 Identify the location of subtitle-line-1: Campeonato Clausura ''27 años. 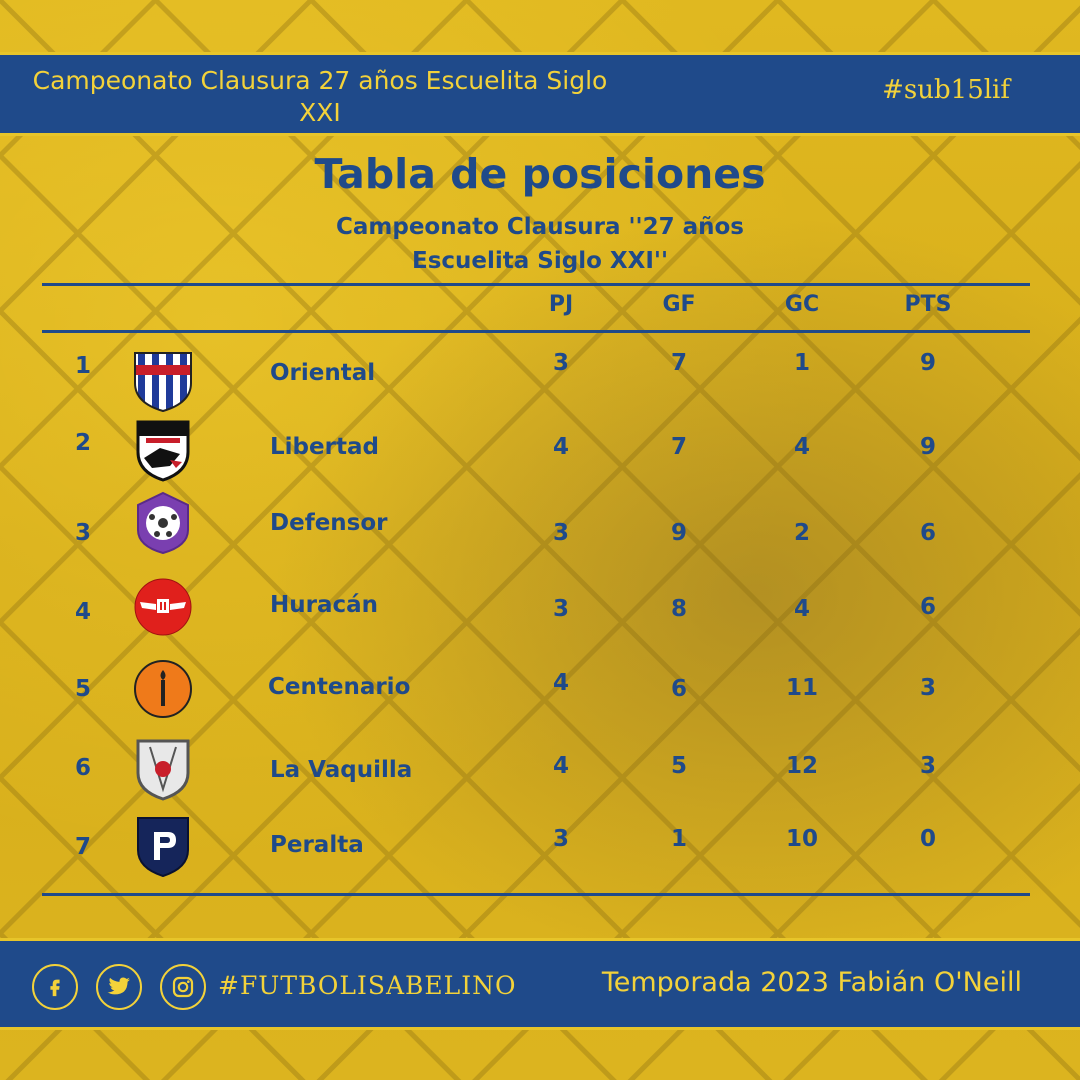
(539, 227).